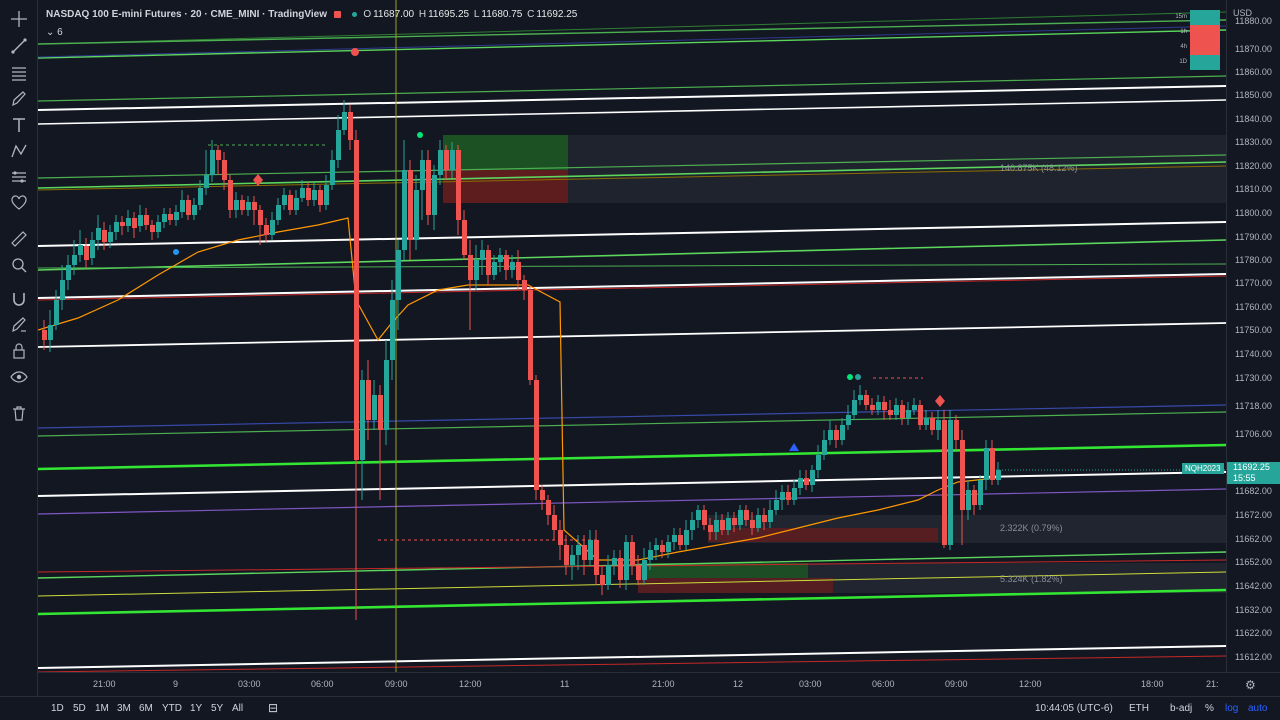  What do you see at coordinates (1253, 283) in the screenshot?
I see `price-tick-label: 11770.00` at bounding box center [1253, 283].